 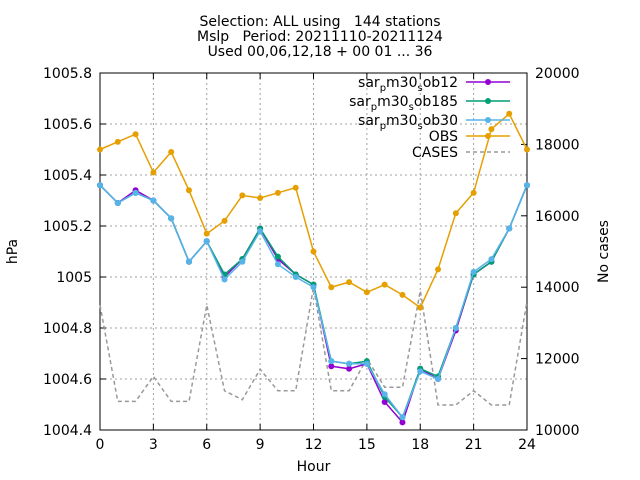 What do you see at coordinates (403, 103) in the screenshot?
I see `legend-label: sarpm30sob185` at bounding box center [403, 103].